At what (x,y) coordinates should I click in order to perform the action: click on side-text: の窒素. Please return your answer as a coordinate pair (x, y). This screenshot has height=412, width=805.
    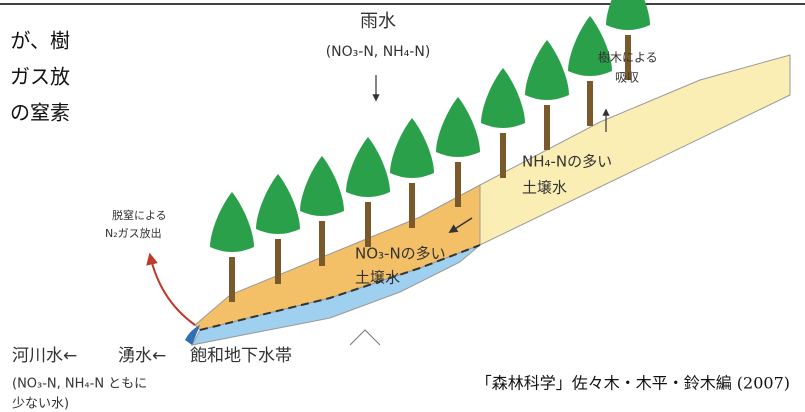
    Looking at the image, I should click on (40, 113).